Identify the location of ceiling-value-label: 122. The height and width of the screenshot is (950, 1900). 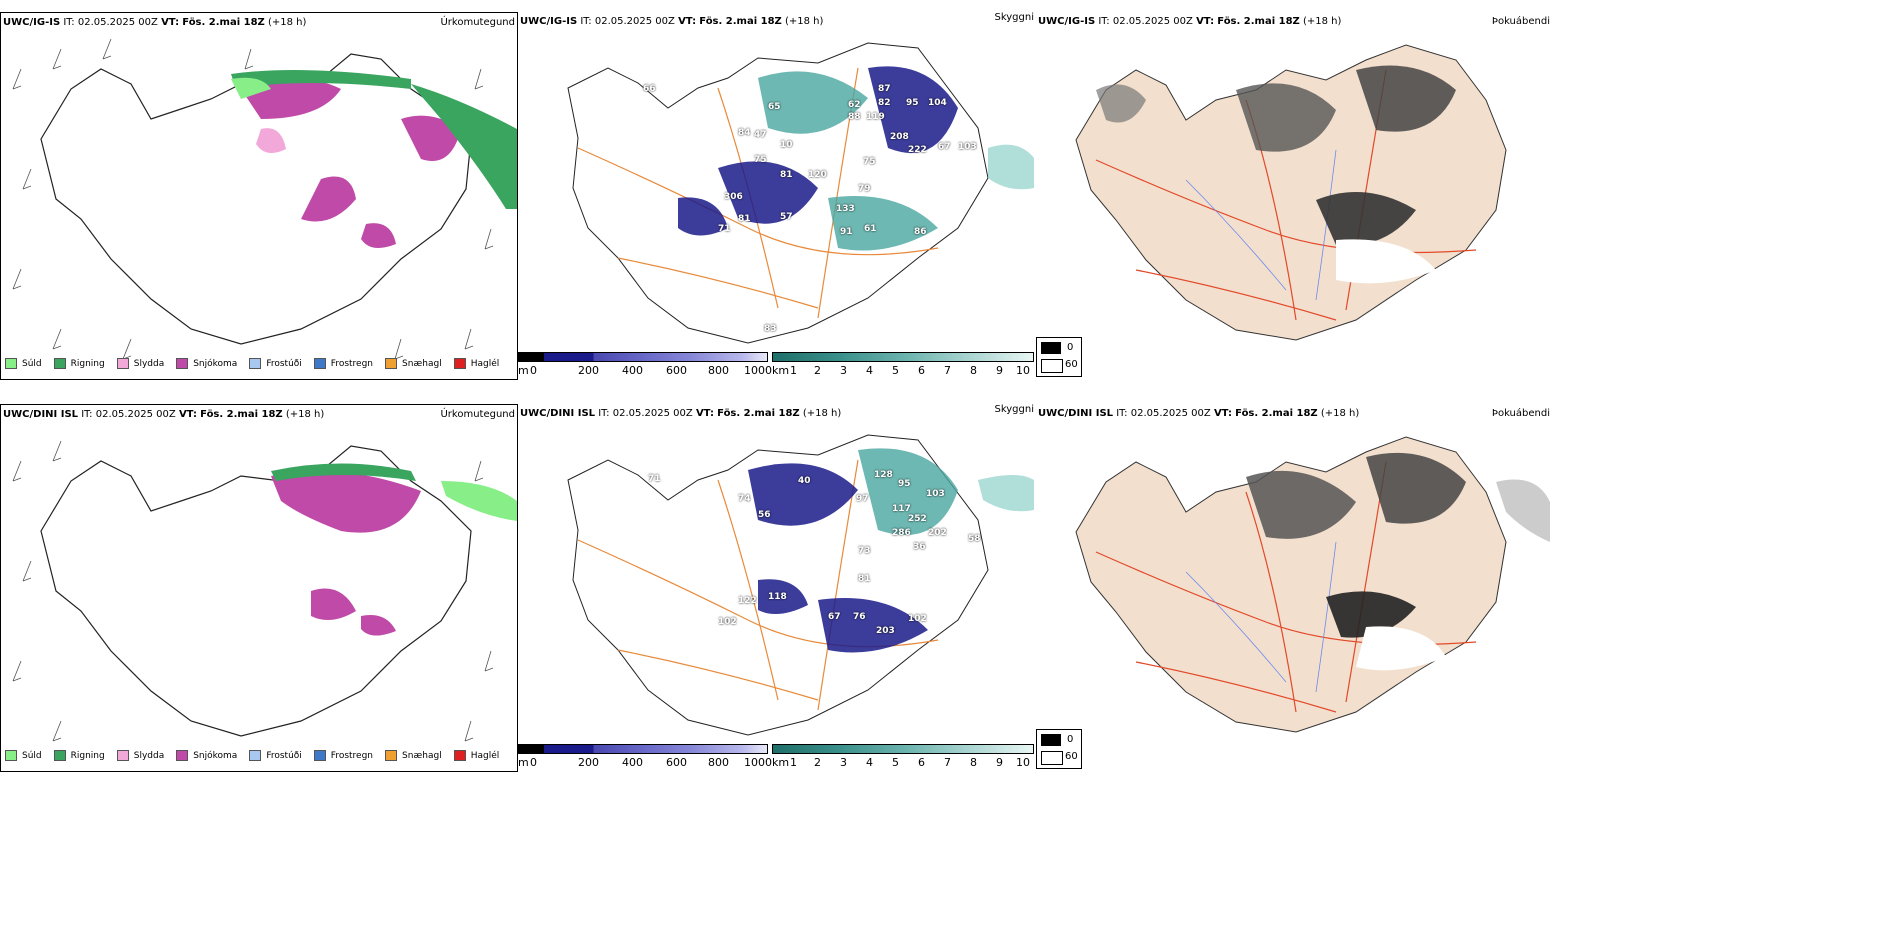
(747, 601).